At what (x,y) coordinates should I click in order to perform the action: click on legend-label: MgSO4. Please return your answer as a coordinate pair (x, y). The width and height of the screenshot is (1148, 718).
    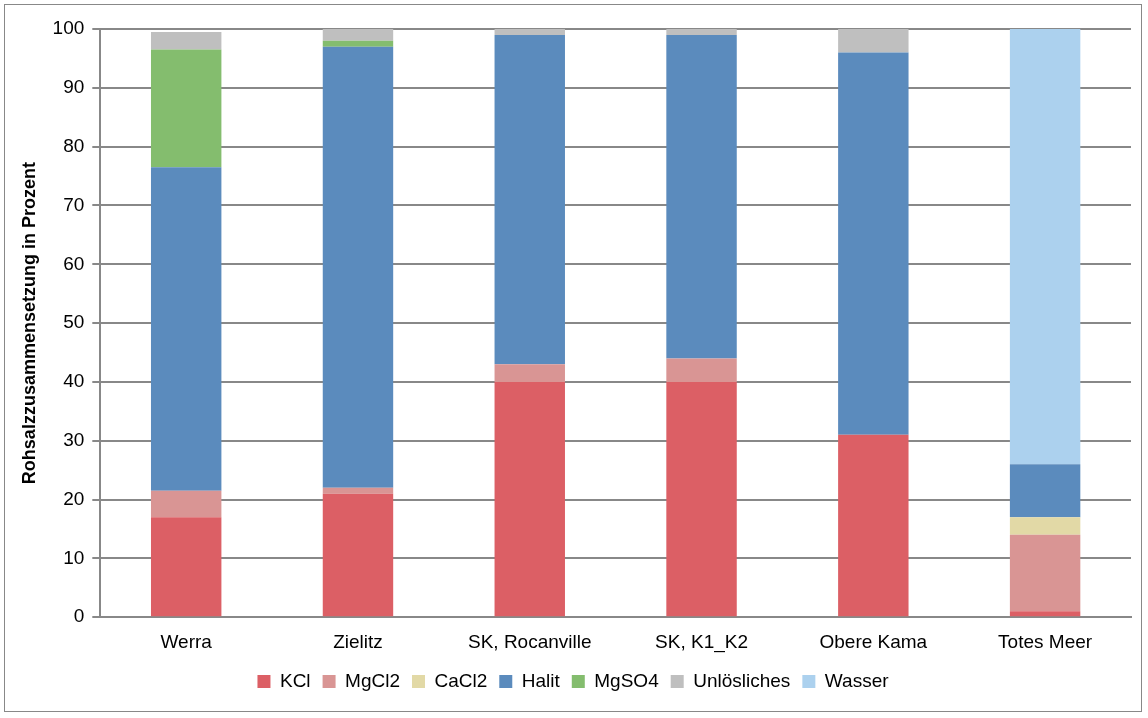
    Looking at the image, I should click on (627, 680).